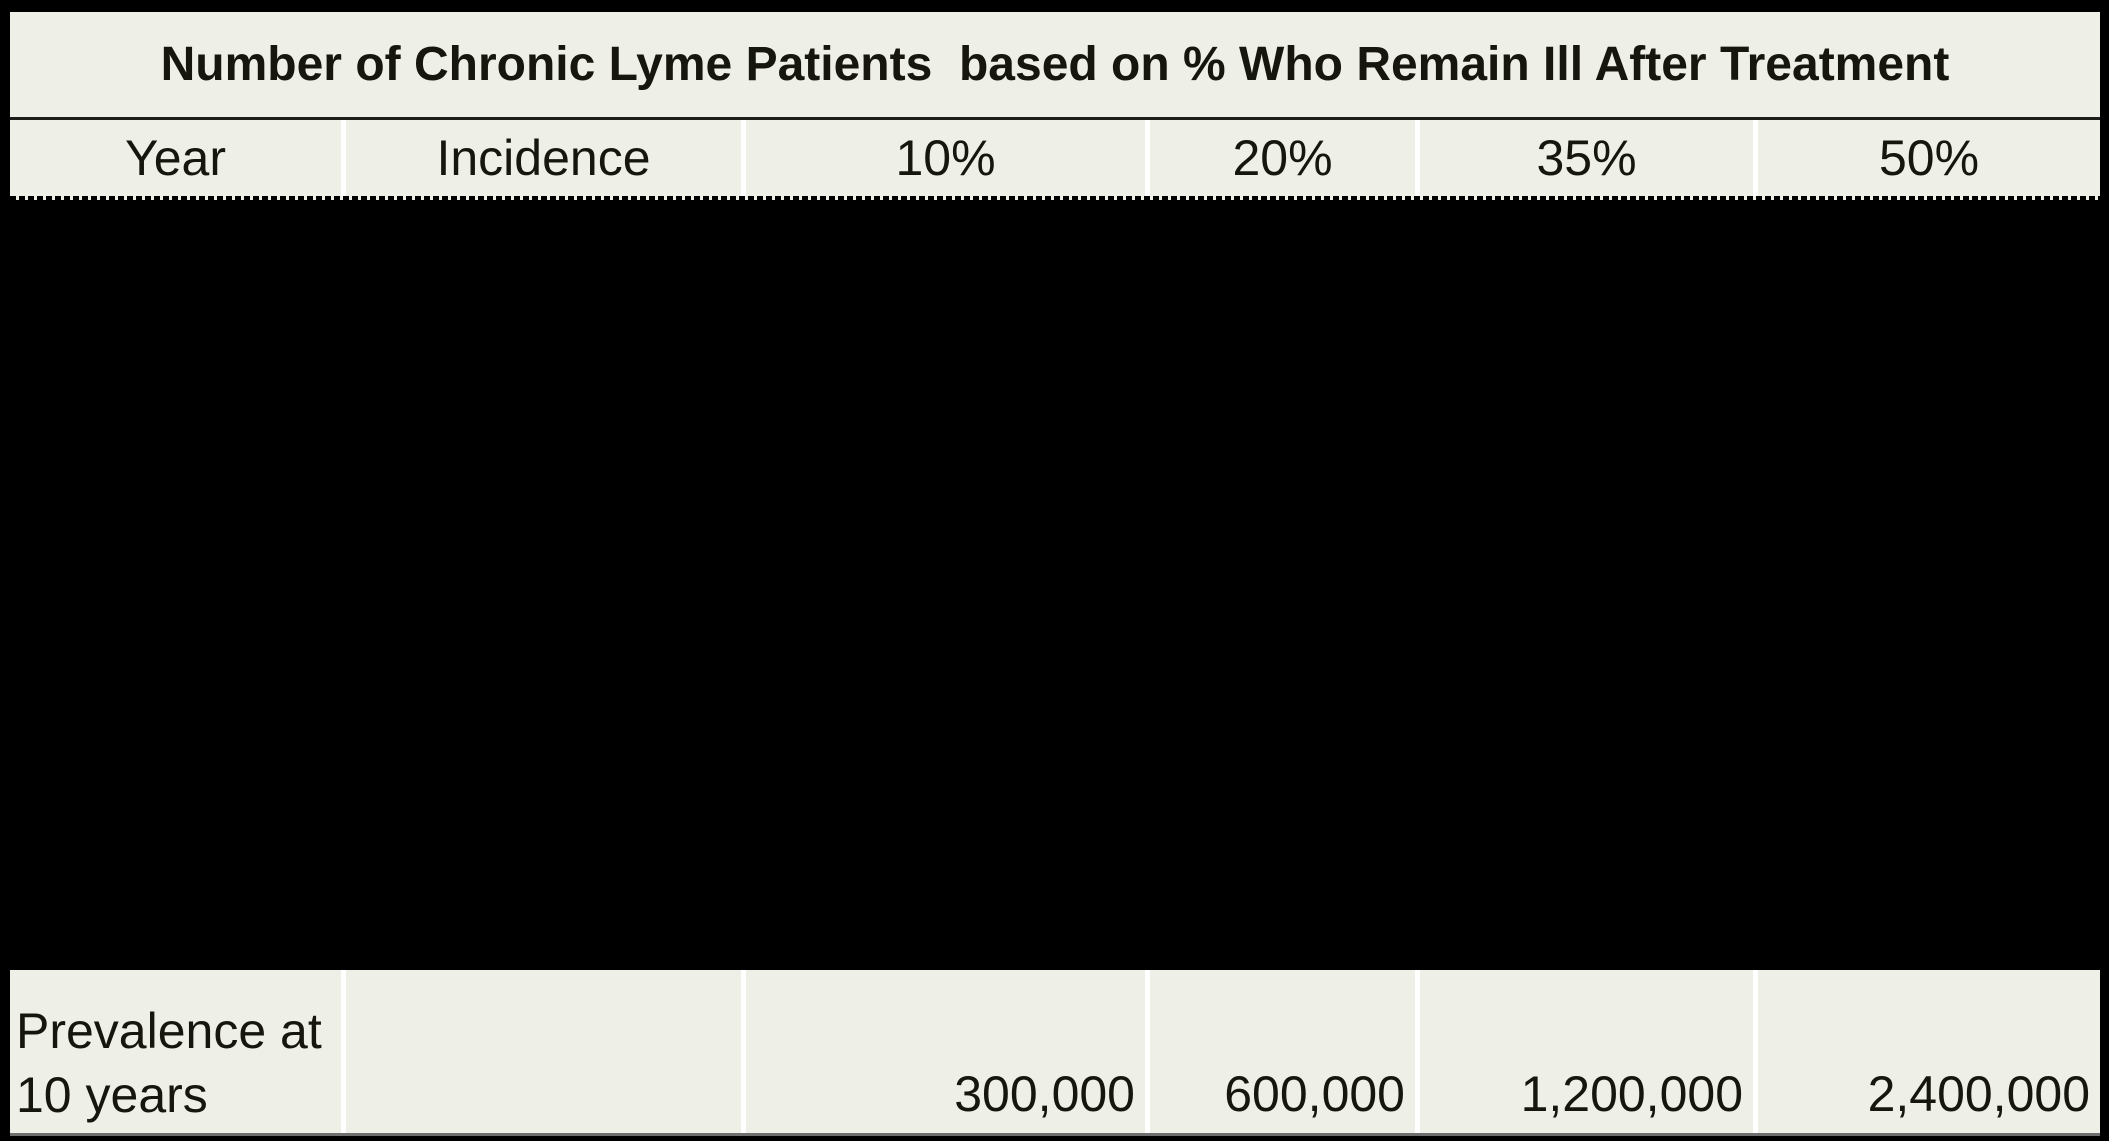 The width and height of the screenshot is (2109, 1141). What do you see at coordinates (175, 158) in the screenshot?
I see `column-header-year: Year` at bounding box center [175, 158].